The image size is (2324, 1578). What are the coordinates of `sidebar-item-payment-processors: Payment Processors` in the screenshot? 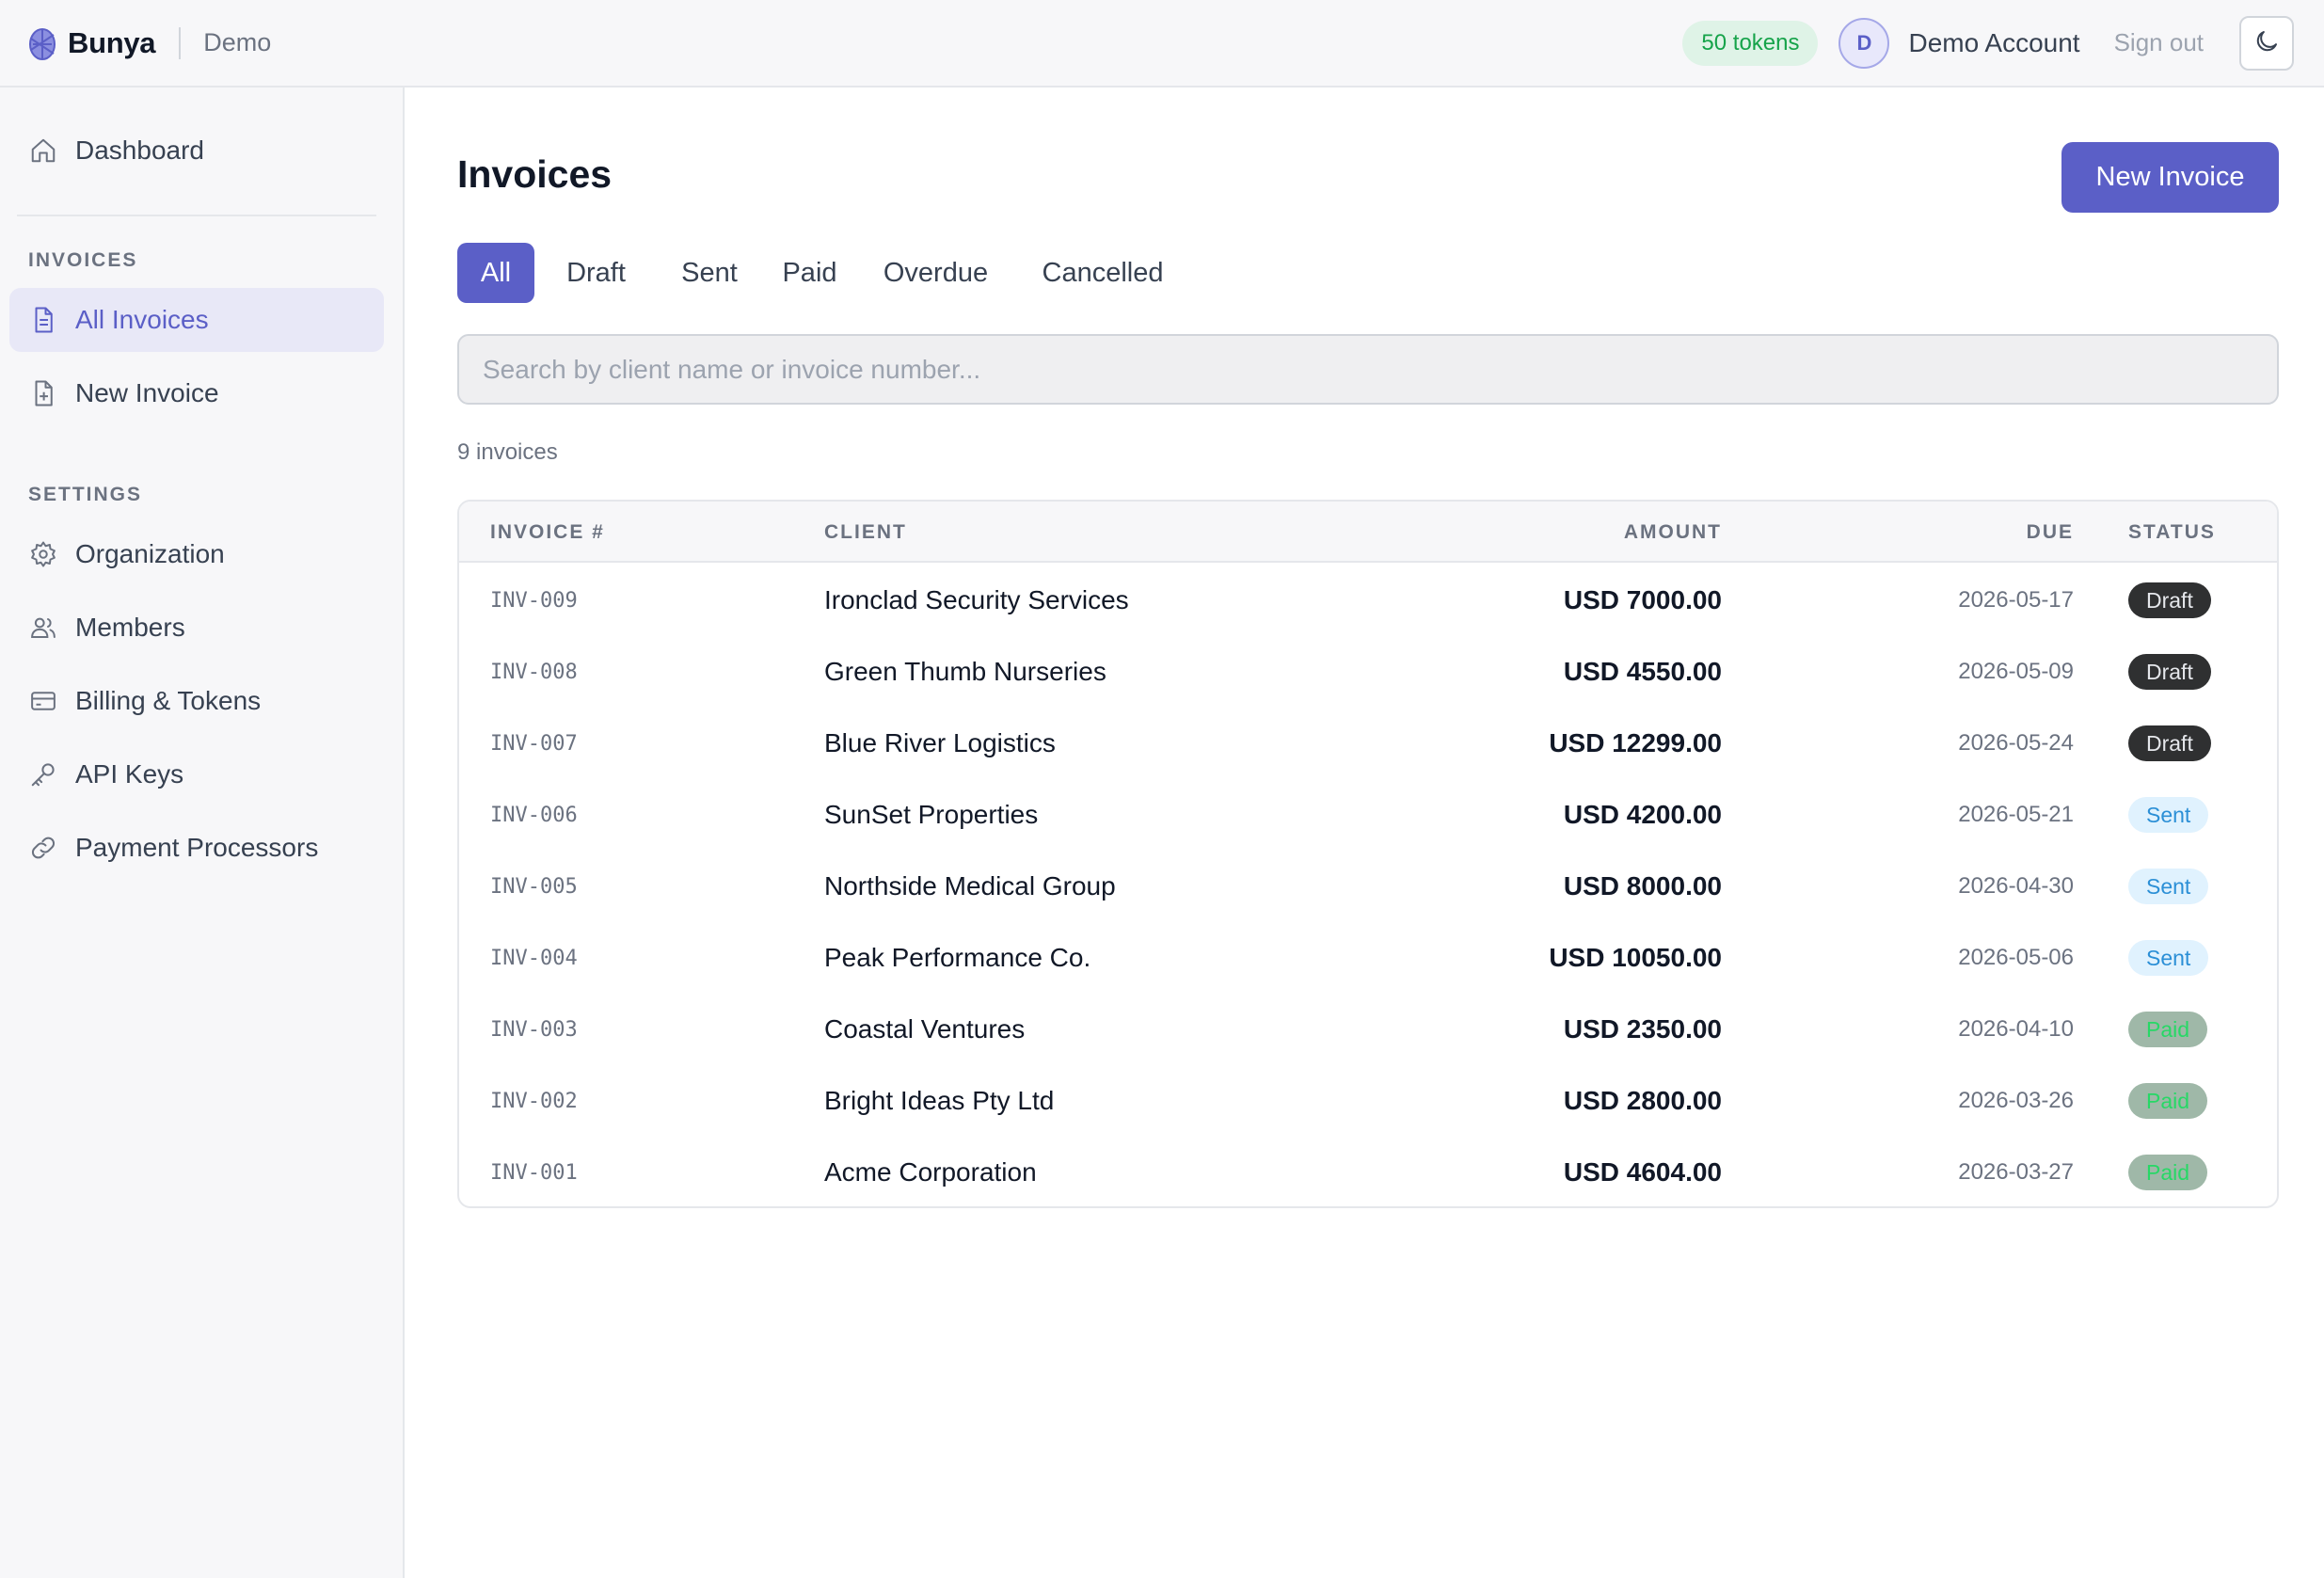 It's located at (196, 848).